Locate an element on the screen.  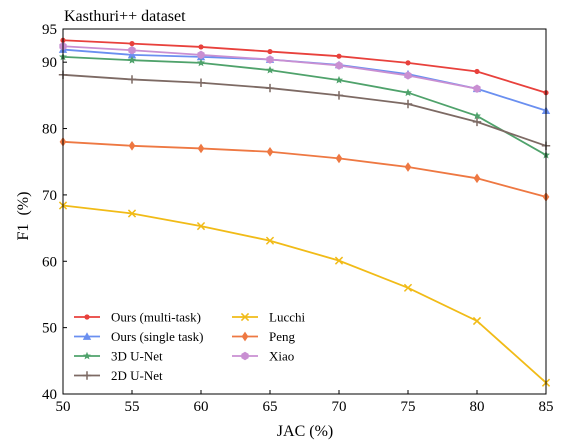
y-tick-label: 40 is located at coordinates (49, 395).